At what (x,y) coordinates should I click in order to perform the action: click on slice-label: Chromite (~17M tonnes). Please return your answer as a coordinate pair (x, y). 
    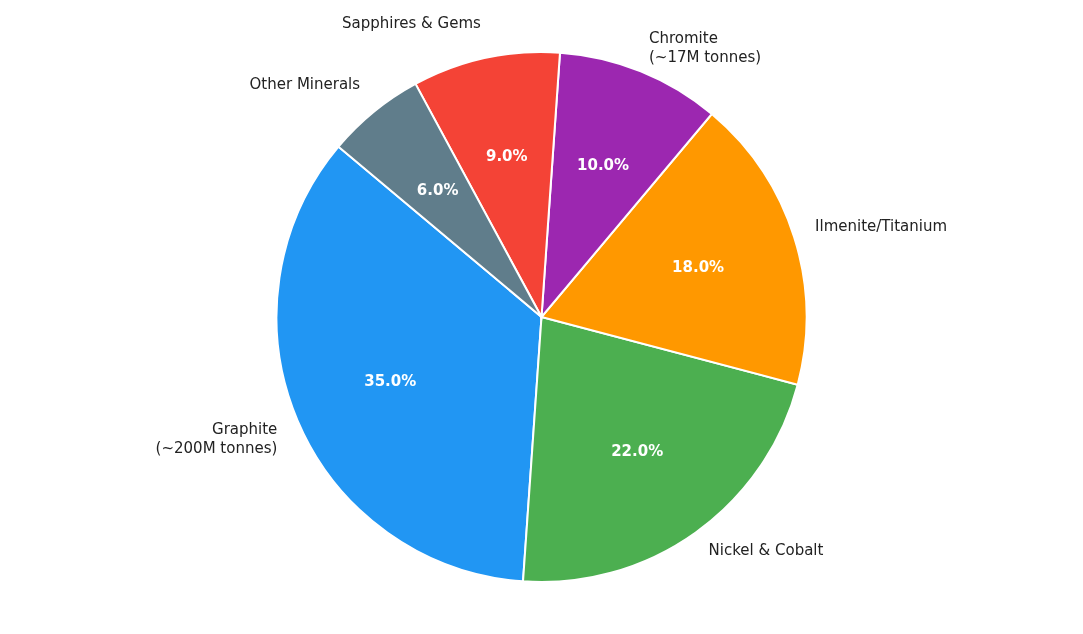
    Looking at the image, I should click on (705, 47).